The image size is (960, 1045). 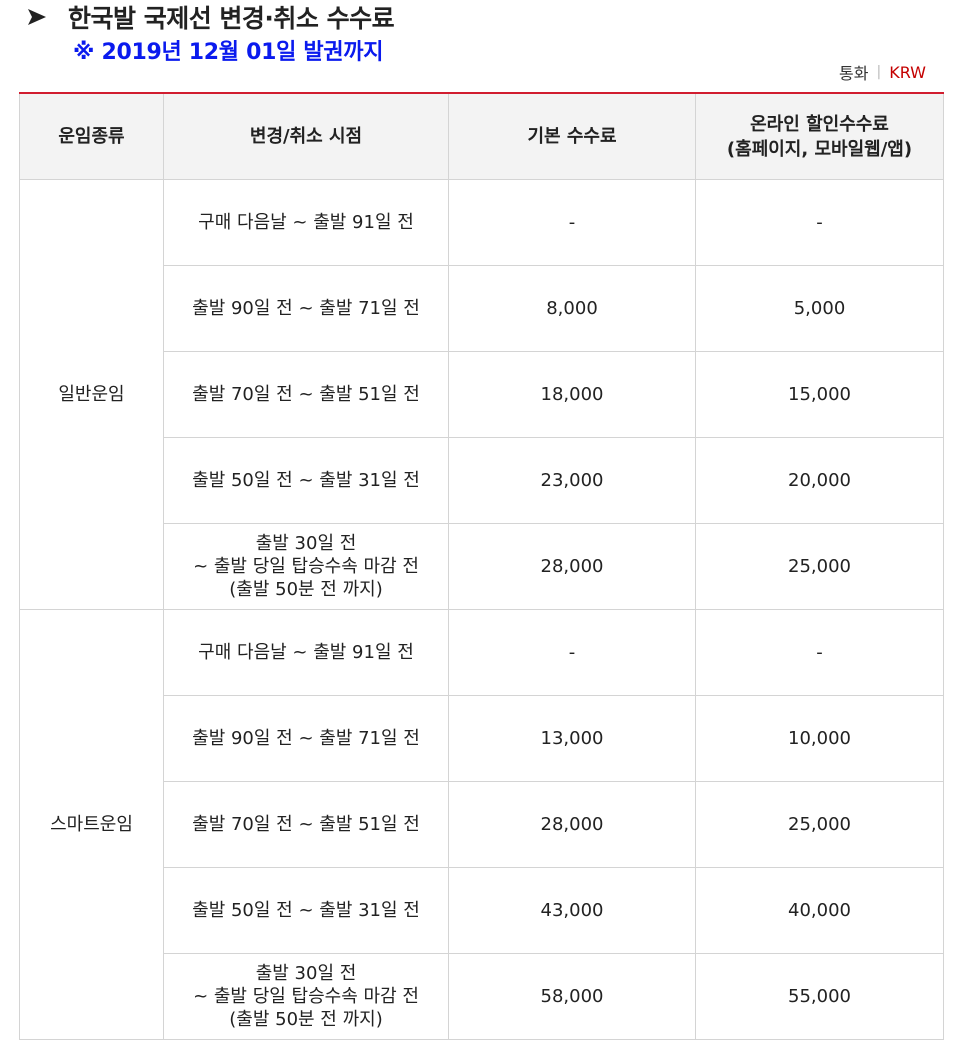 I want to click on header-base-fee: 기본 수수료, so click(x=572, y=136).